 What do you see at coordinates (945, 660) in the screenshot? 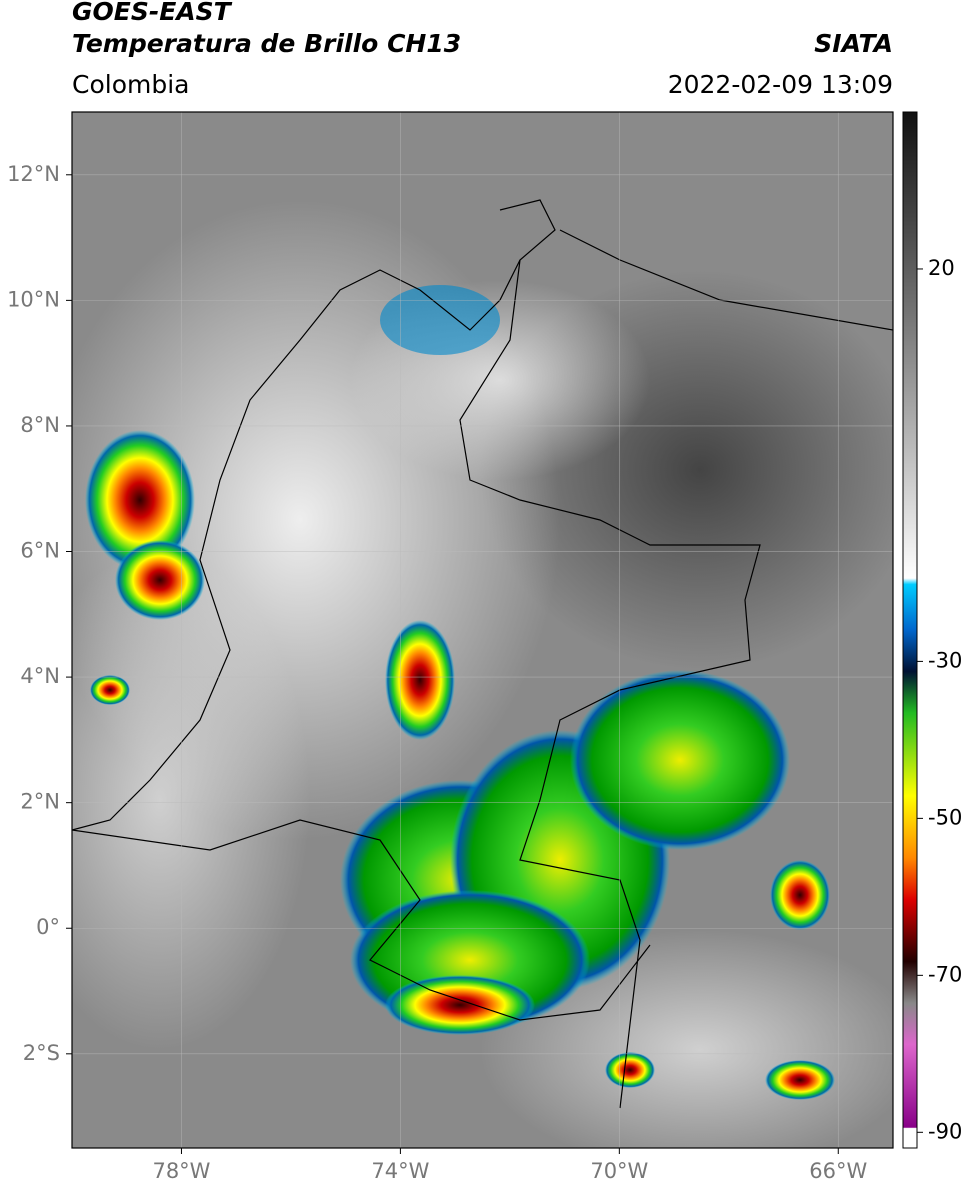
I see `colorbar-tick-label: -30` at bounding box center [945, 660].